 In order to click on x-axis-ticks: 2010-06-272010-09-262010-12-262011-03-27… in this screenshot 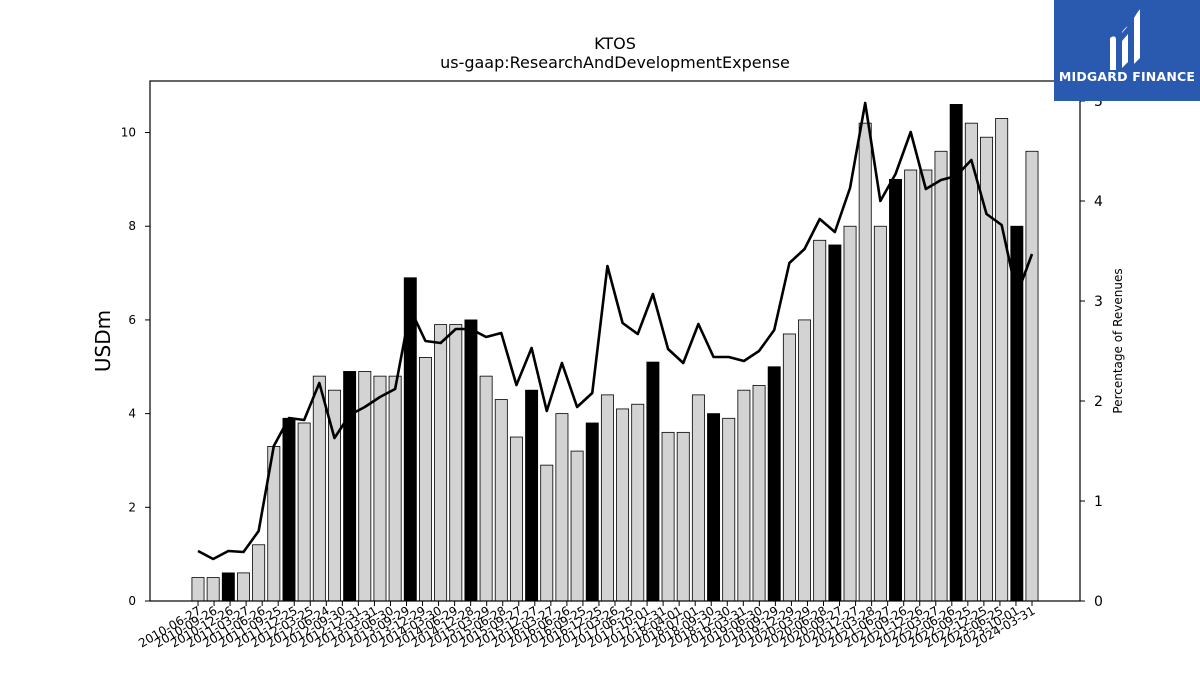, I will do `click(587, 625)`.